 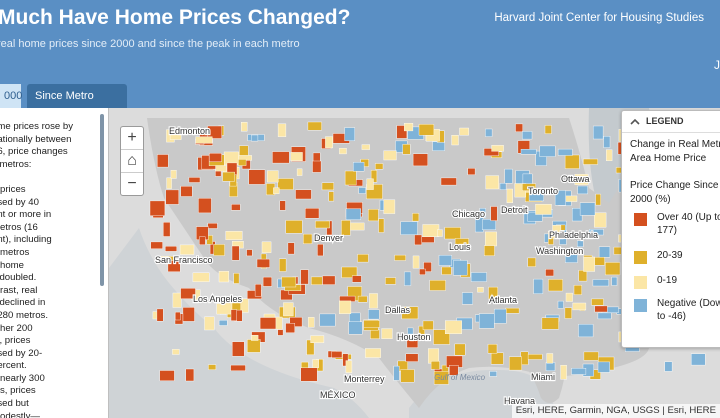 What do you see at coordinates (635, 122) in the screenshot?
I see `chevron-up-icon` at bounding box center [635, 122].